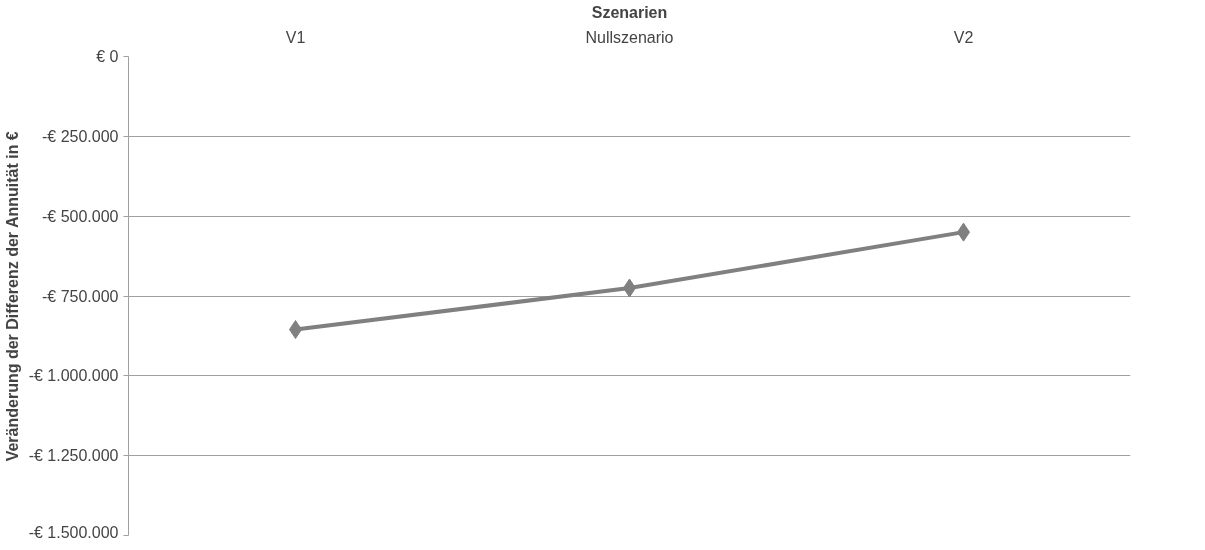  Describe the element at coordinates (963, 37) in the screenshot. I see `x-tick-label: V2` at that location.